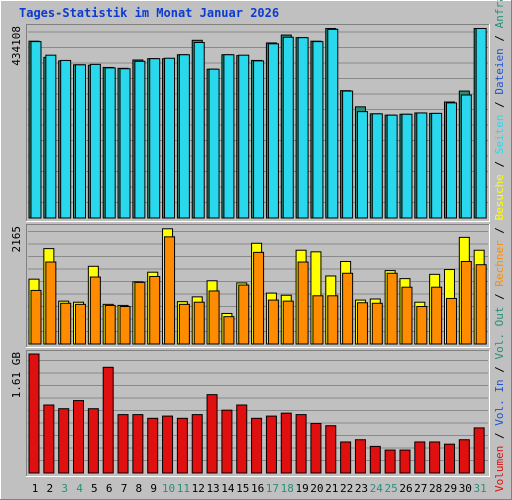 This screenshot has width=512, height=500. Describe the element at coordinates (109, 488) in the screenshot. I see `x-tick-day-6: 6` at that location.